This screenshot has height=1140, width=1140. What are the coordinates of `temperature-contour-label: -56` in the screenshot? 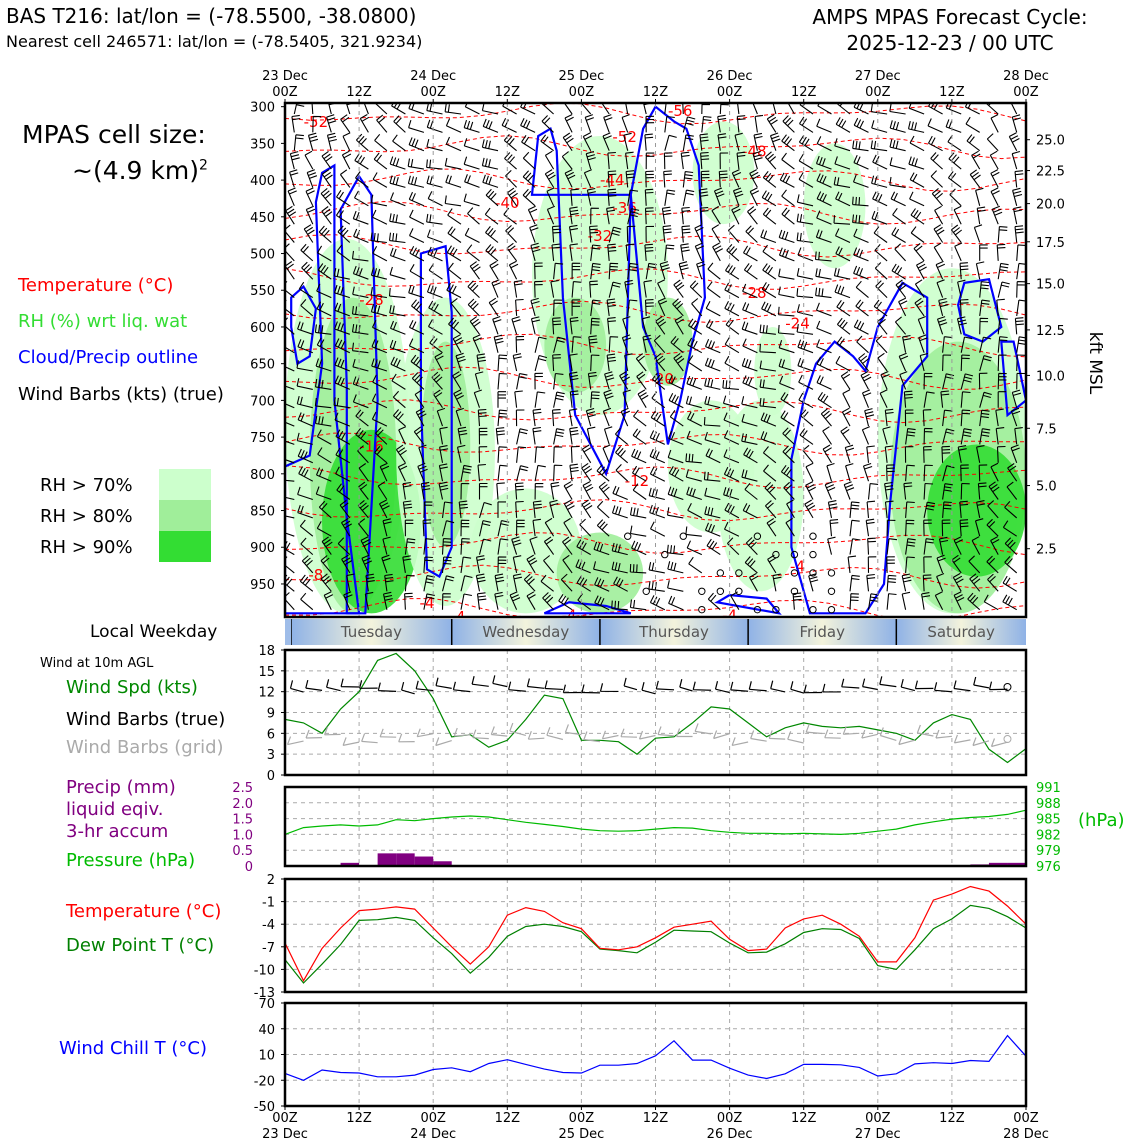 It's located at (680, 111).